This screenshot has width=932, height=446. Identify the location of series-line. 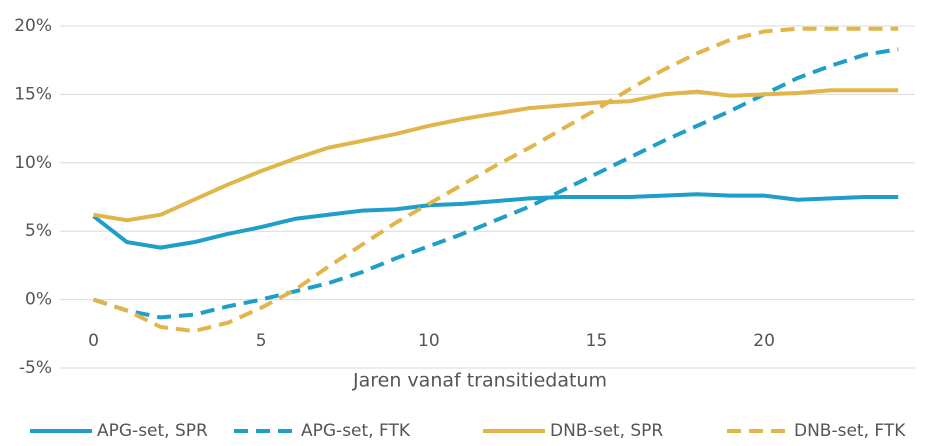
(495, 221).